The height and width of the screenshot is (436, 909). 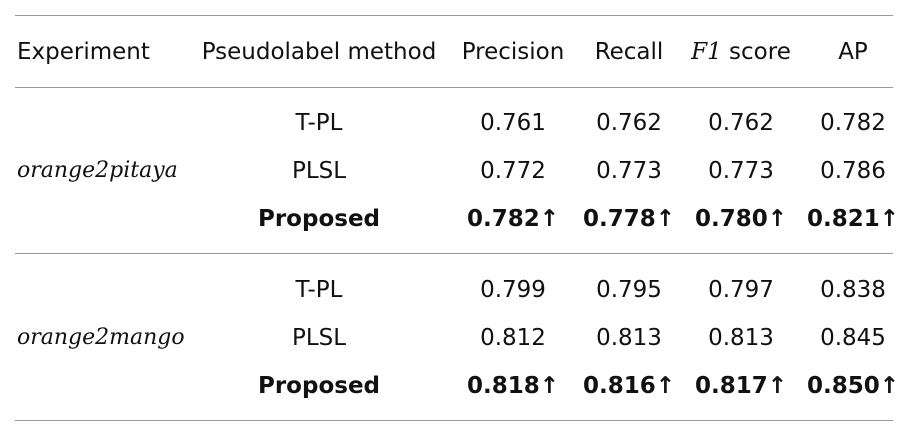 I want to click on header-recall: Recall, so click(x=629, y=52).